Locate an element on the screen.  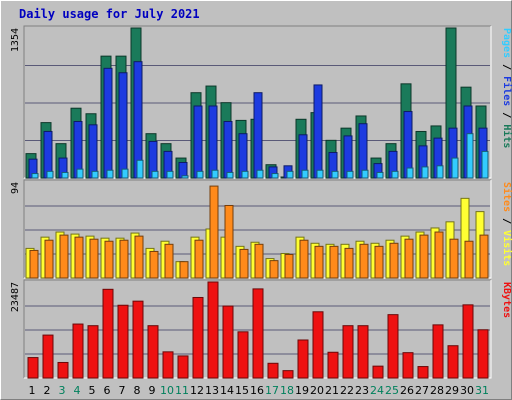
legend-label: KBytes is located at coordinates (506, 300).